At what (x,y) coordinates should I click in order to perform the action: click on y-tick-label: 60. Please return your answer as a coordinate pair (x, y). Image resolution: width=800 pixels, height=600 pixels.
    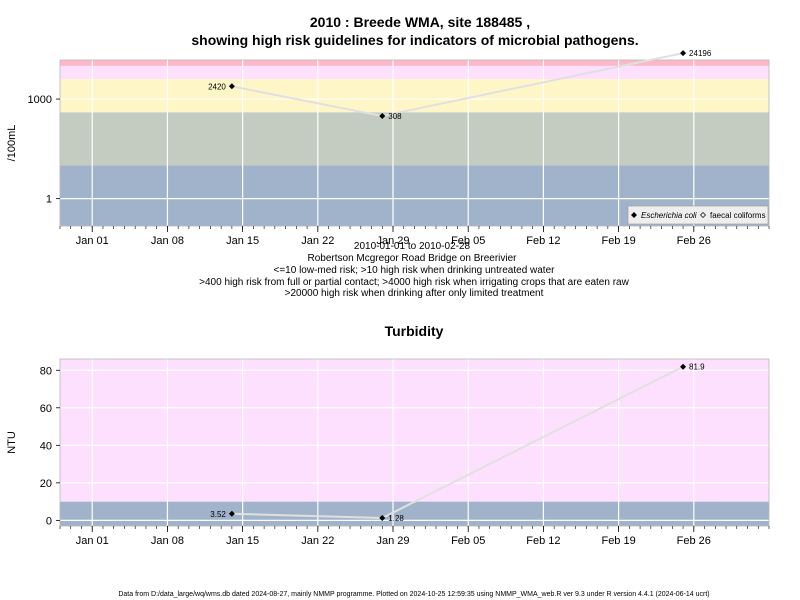
    Looking at the image, I should click on (46, 409).